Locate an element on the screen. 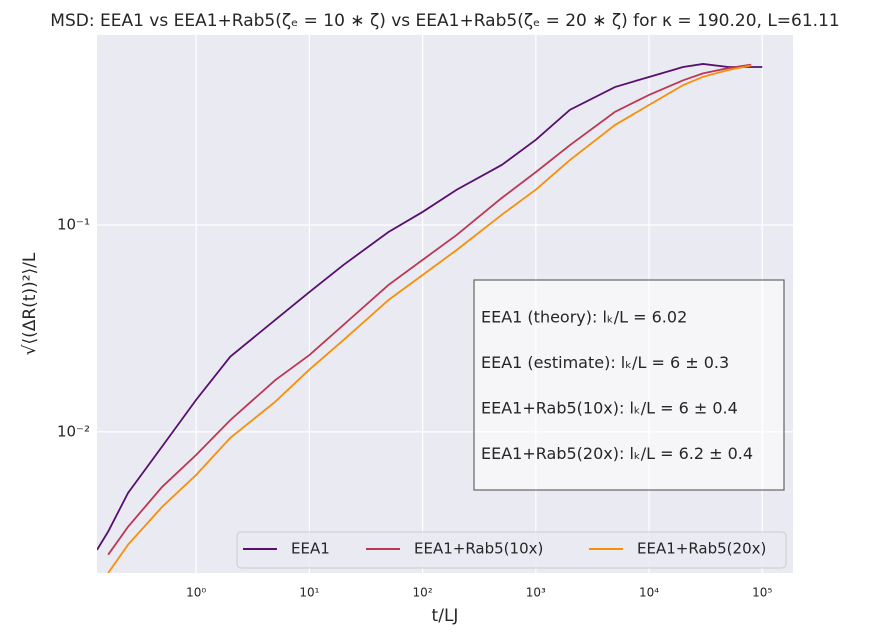 This screenshot has height=637, width=889. legend-box is located at coordinates (511, 550).